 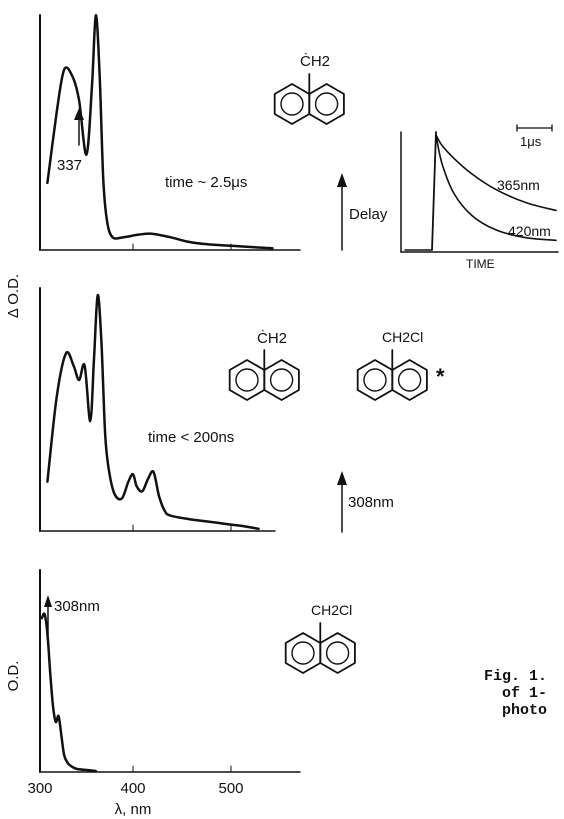 What do you see at coordinates (392, 375) in the screenshot?
I see `chloromethylnaphthalene-excited-structure` at bounding box center [392, 375].